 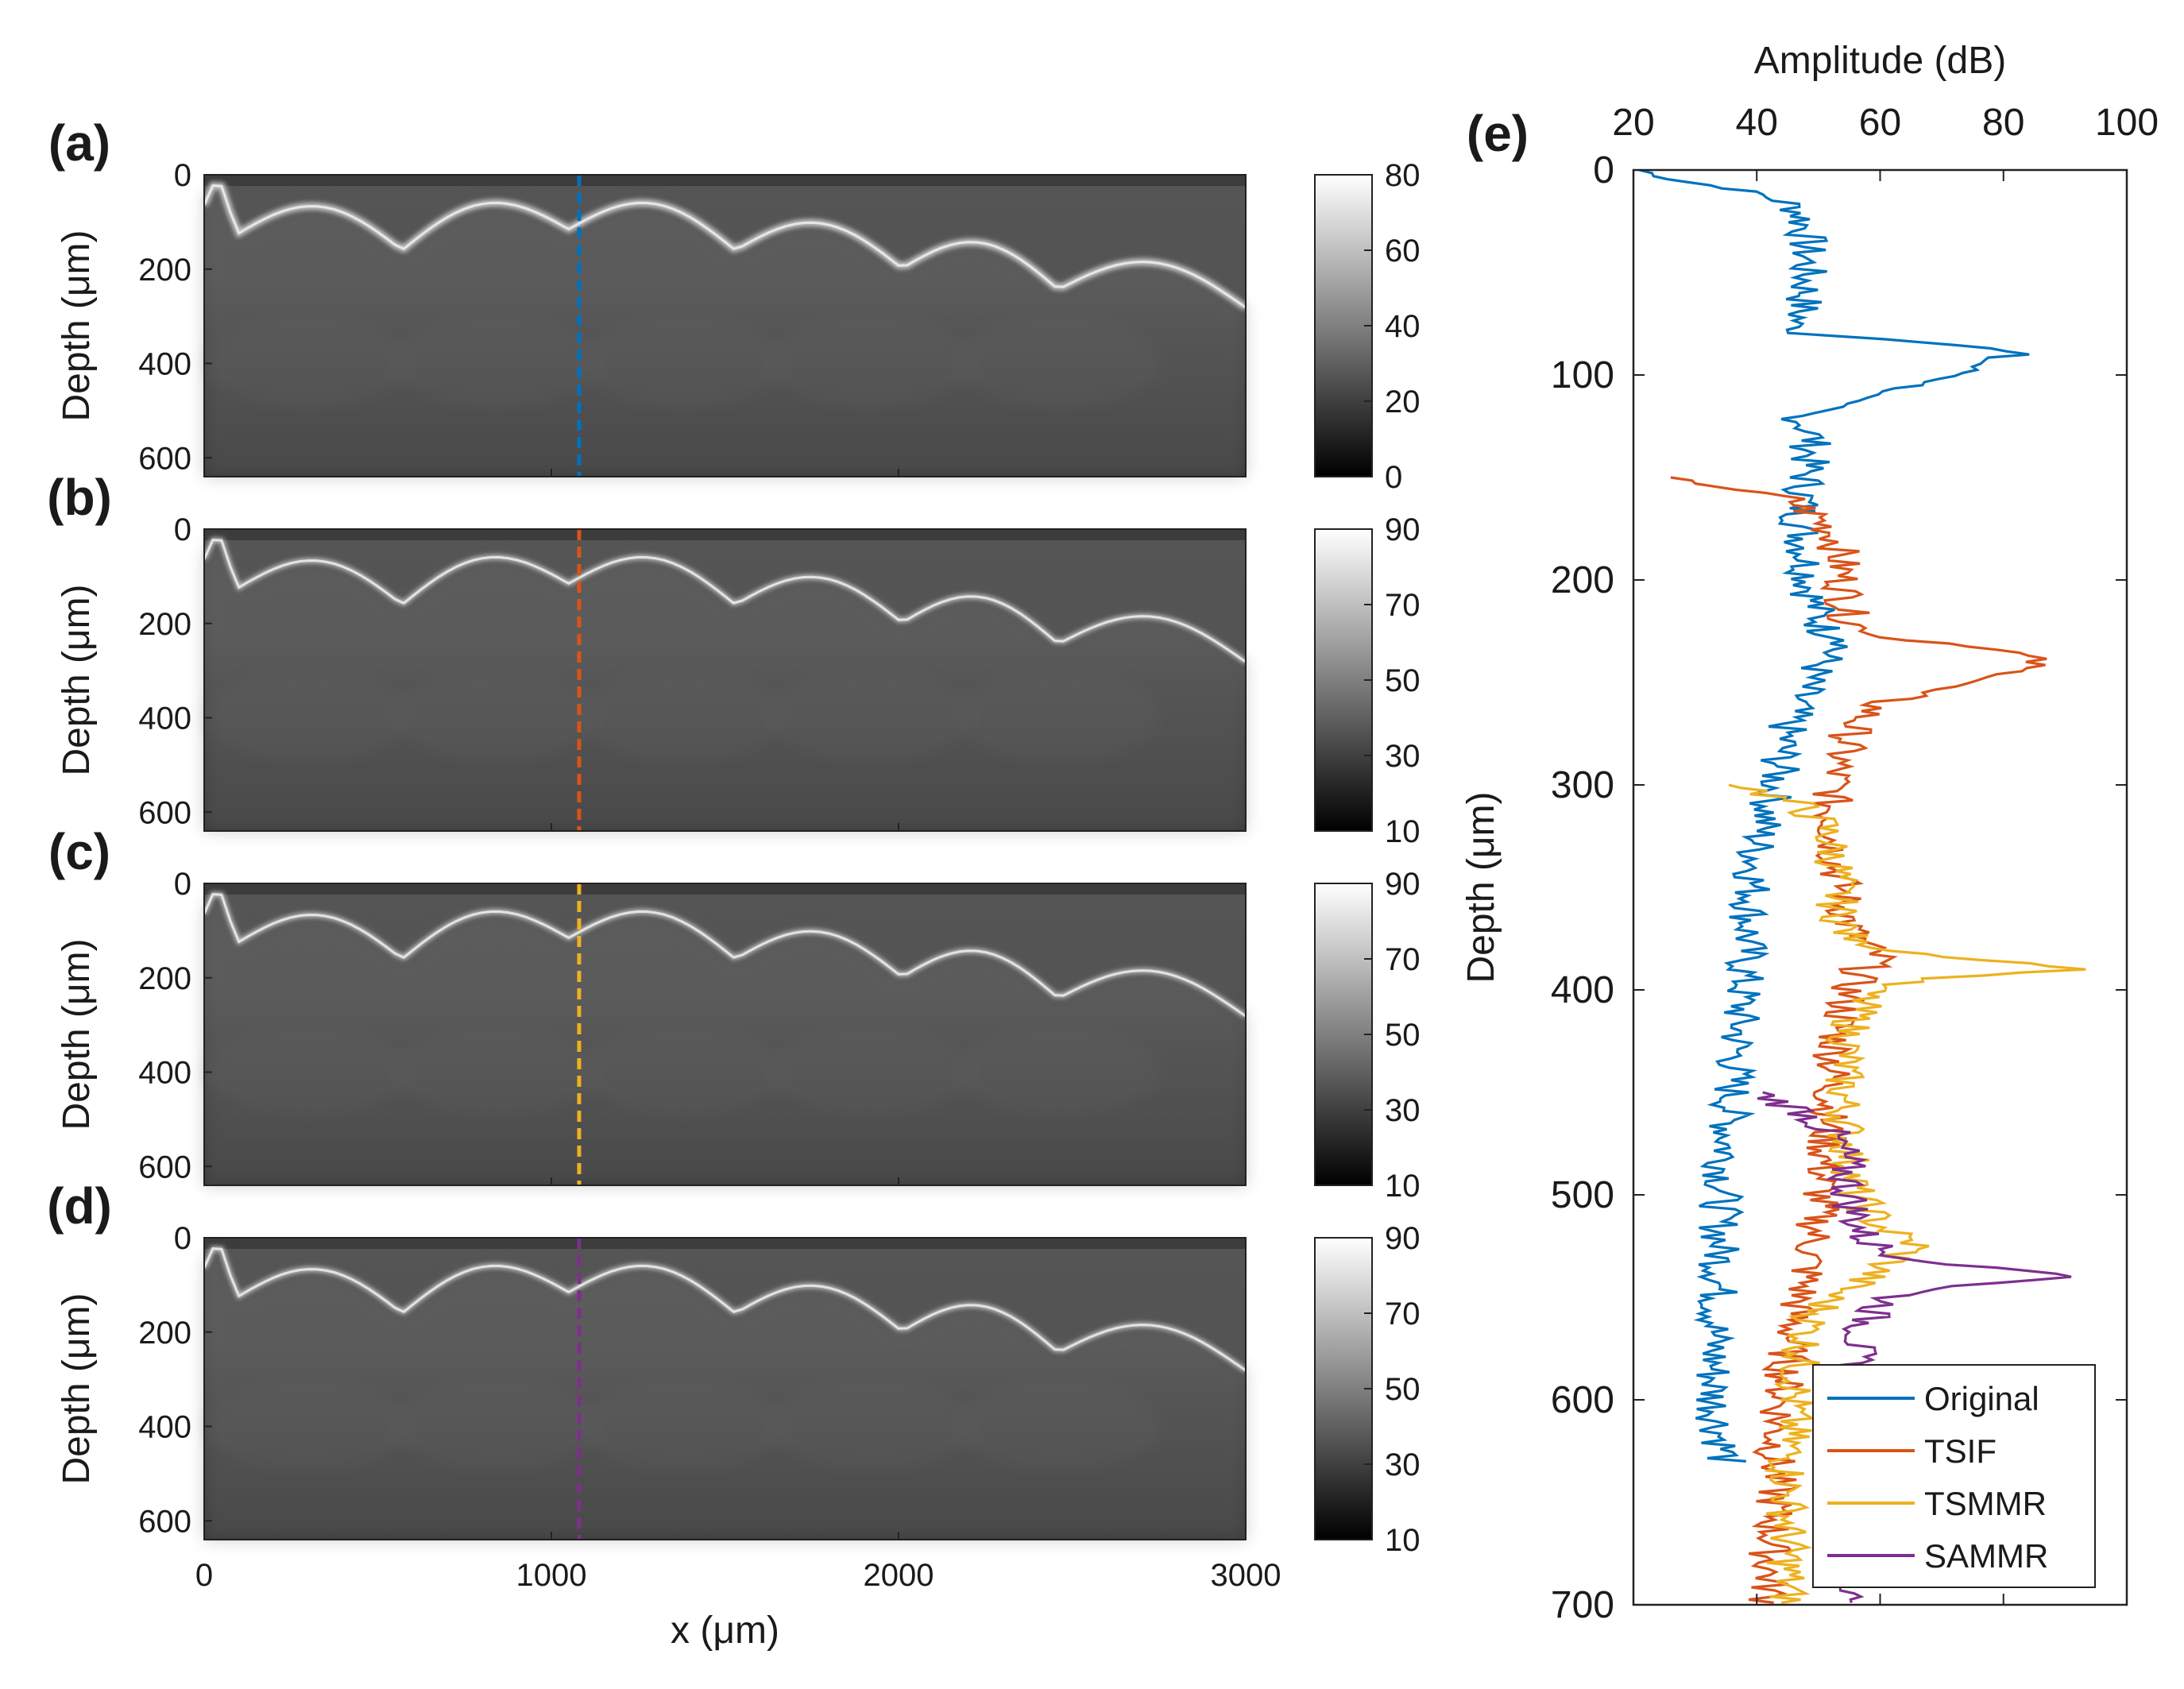 I want to click on legend-label: TSIF, so click(x=1960, y=1451).